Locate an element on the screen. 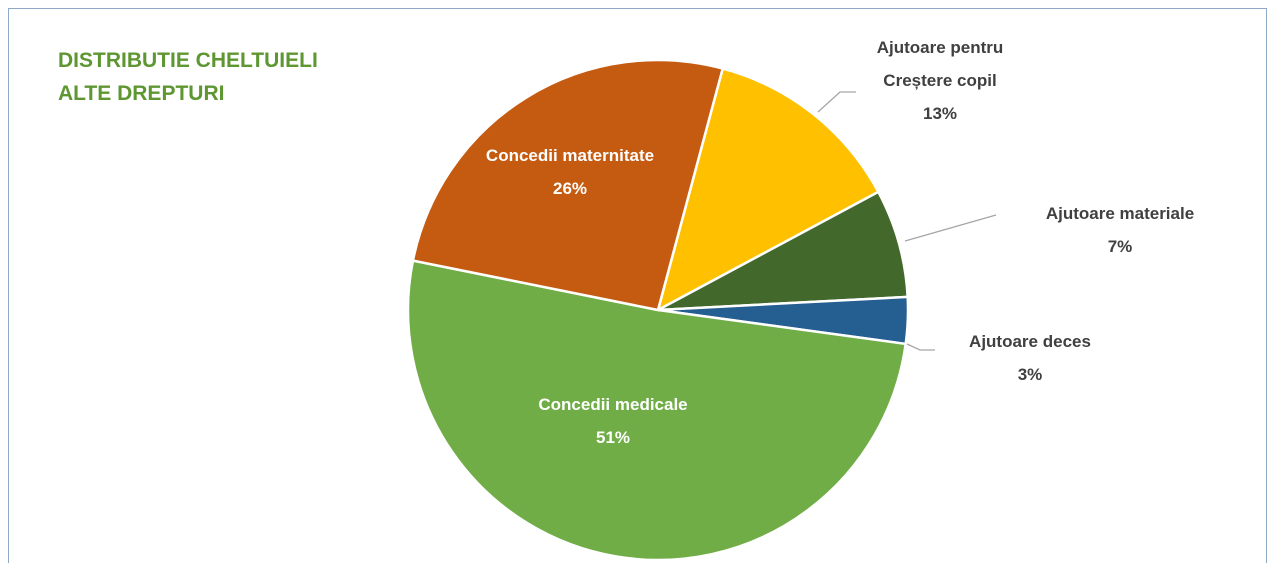 This screenshot has width=1276, height=563. data-label: Concedii medicale 51% is located at coordinates (613, 421).